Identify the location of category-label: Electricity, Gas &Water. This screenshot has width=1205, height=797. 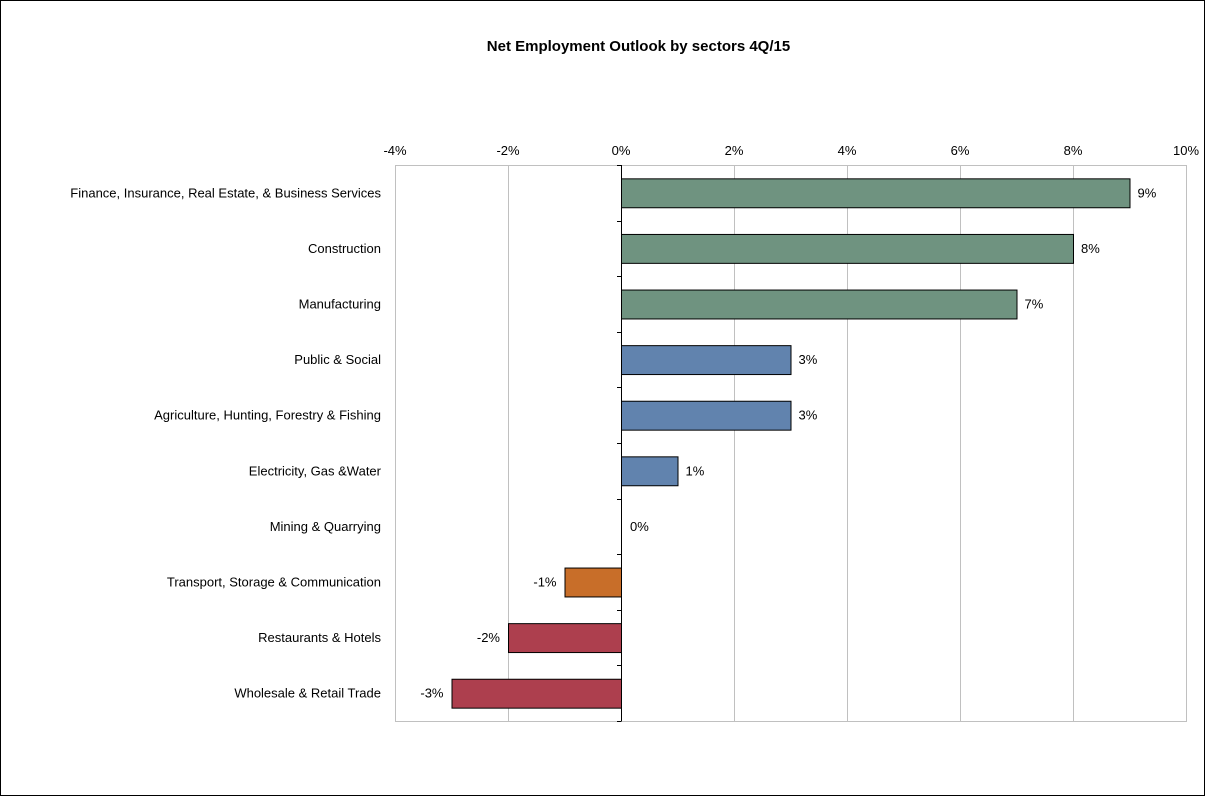
(315, 470).